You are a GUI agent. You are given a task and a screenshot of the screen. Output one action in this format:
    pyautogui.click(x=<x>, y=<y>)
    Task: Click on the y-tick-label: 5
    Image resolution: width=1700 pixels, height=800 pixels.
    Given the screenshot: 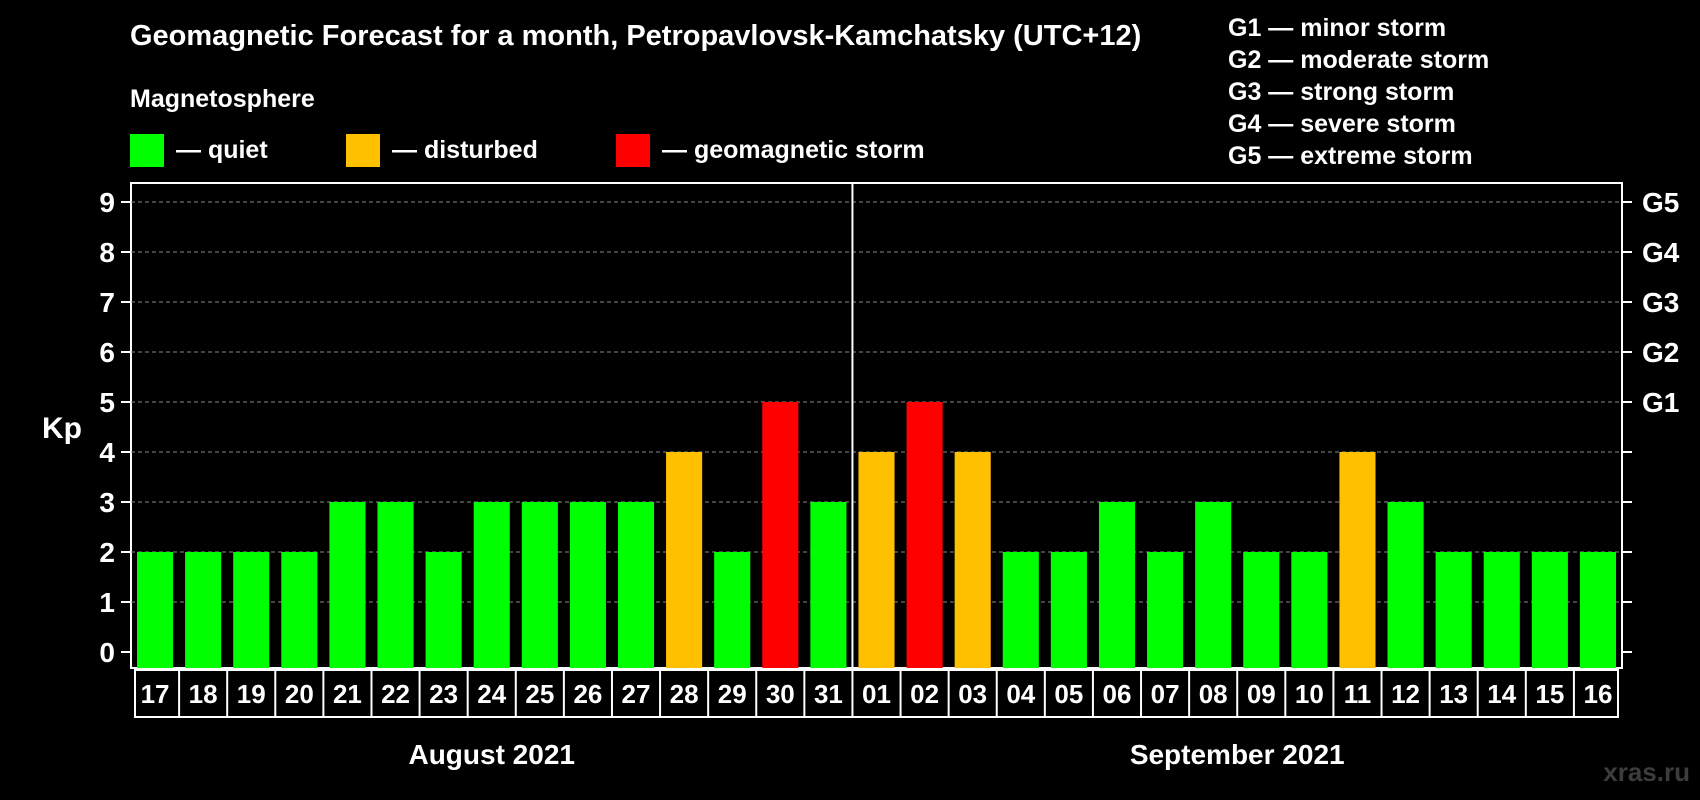 What is the action you would take?
    pyautogui.click(x=107, y=402)
    